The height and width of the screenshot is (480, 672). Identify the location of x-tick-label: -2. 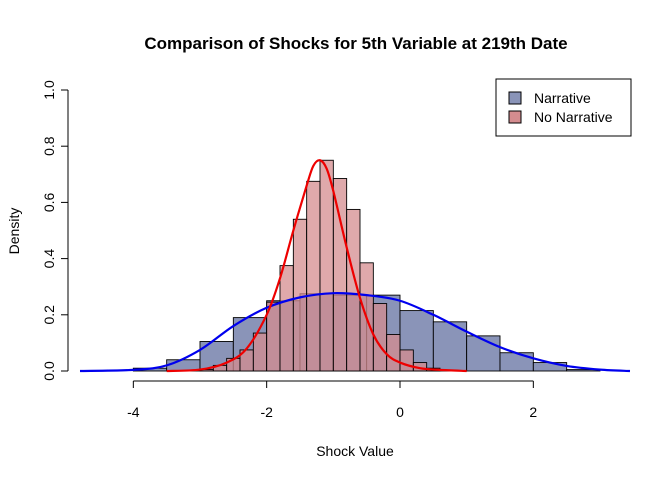
(266, 412).